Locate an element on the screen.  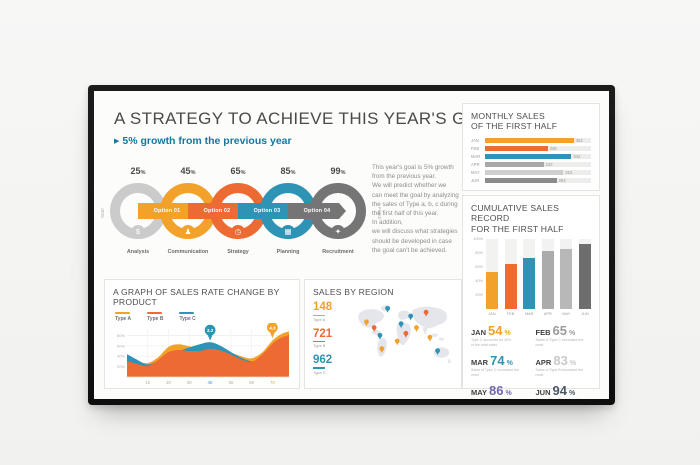
marker-value: 4.3 is located at coordinates (272, 328).